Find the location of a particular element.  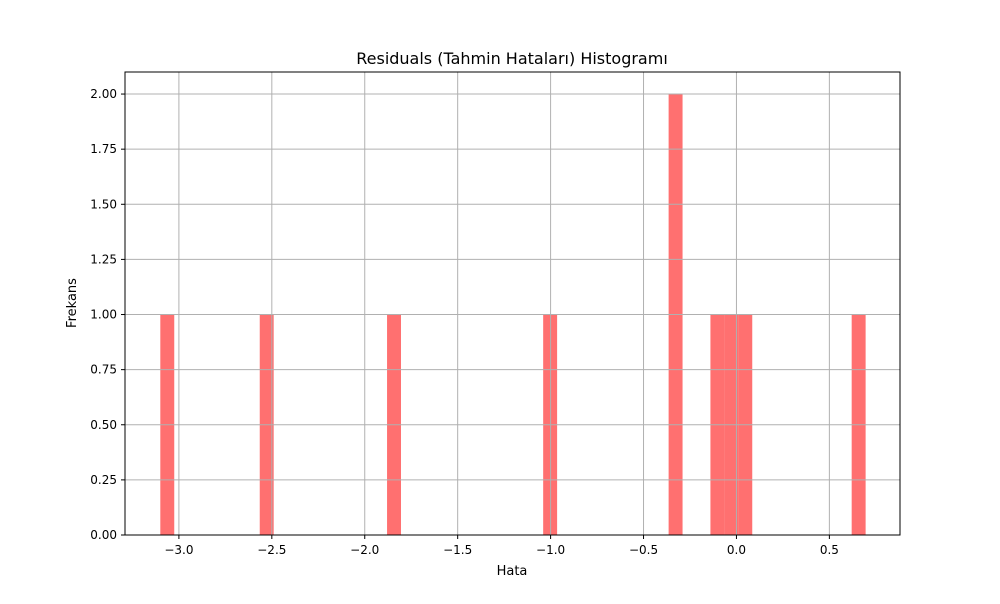

y-tick-label: 1.75 is located at coordinates (103, 149).